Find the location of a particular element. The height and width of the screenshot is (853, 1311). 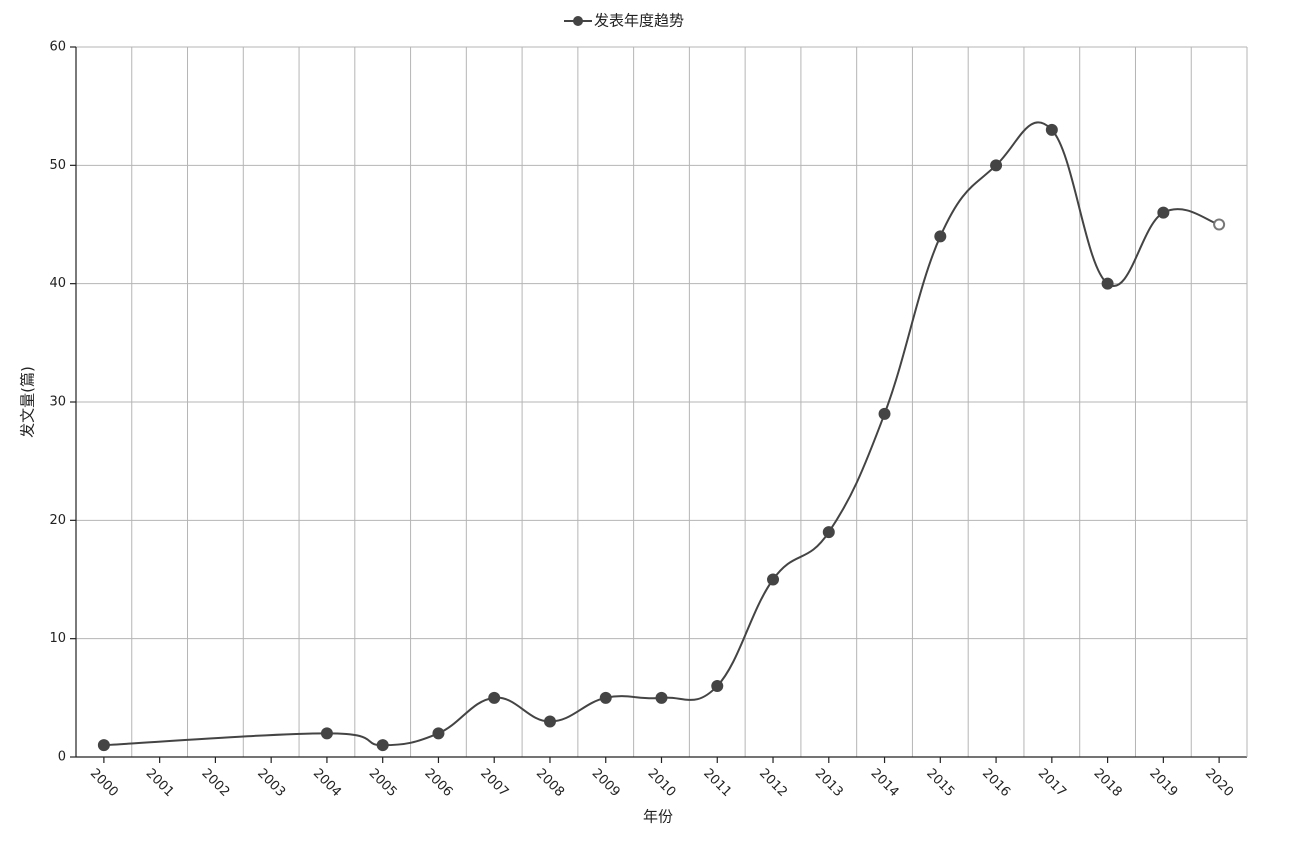

legend-marker is located at coordinates (578, 21).